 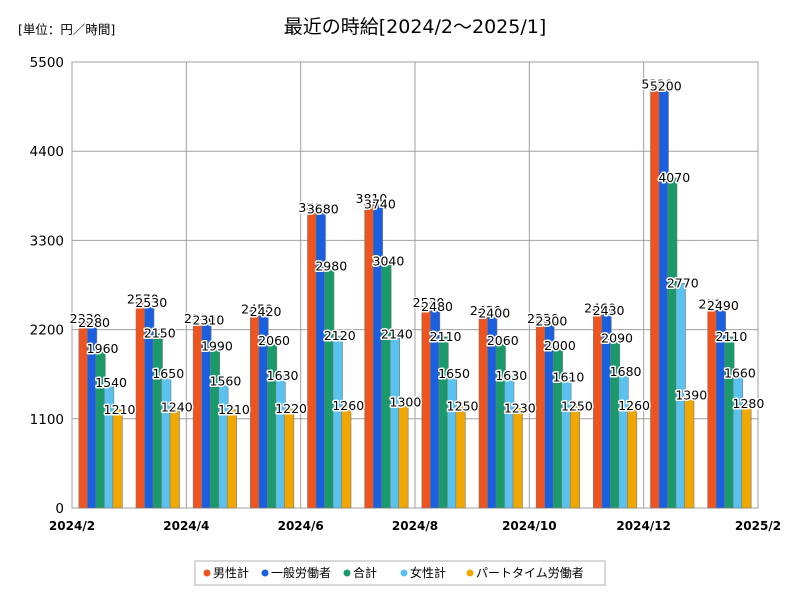 I want to click on data-label-halo: 1630, so click(x=283, y=375).